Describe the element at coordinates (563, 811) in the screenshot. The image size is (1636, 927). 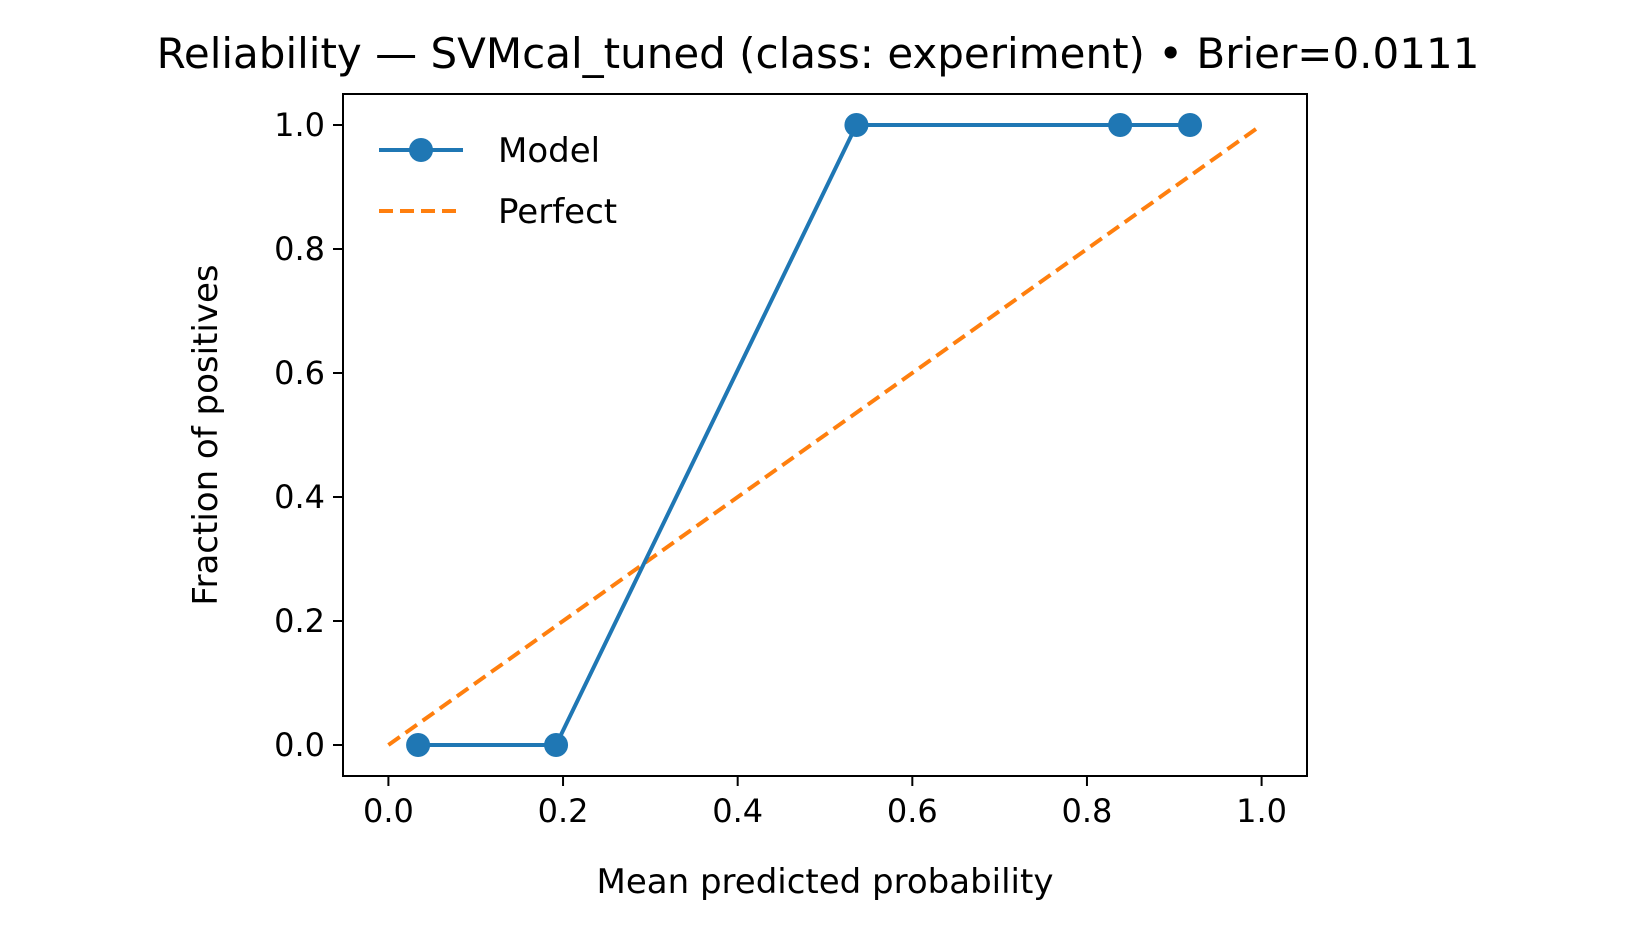
I see `x-tick-label: 0.2` at that location.